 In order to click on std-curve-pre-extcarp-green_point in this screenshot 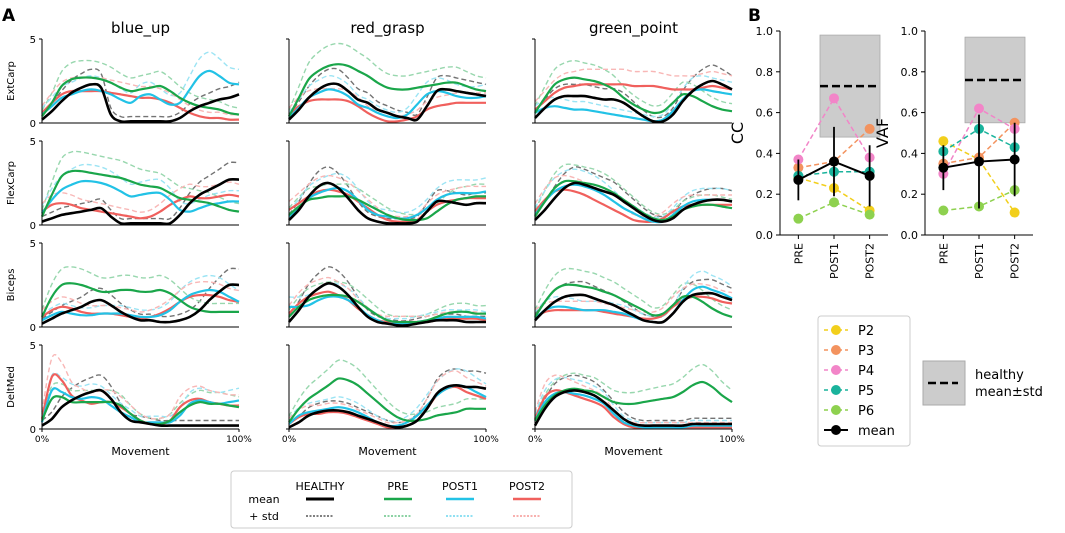, I will do `click(633, 83)`.